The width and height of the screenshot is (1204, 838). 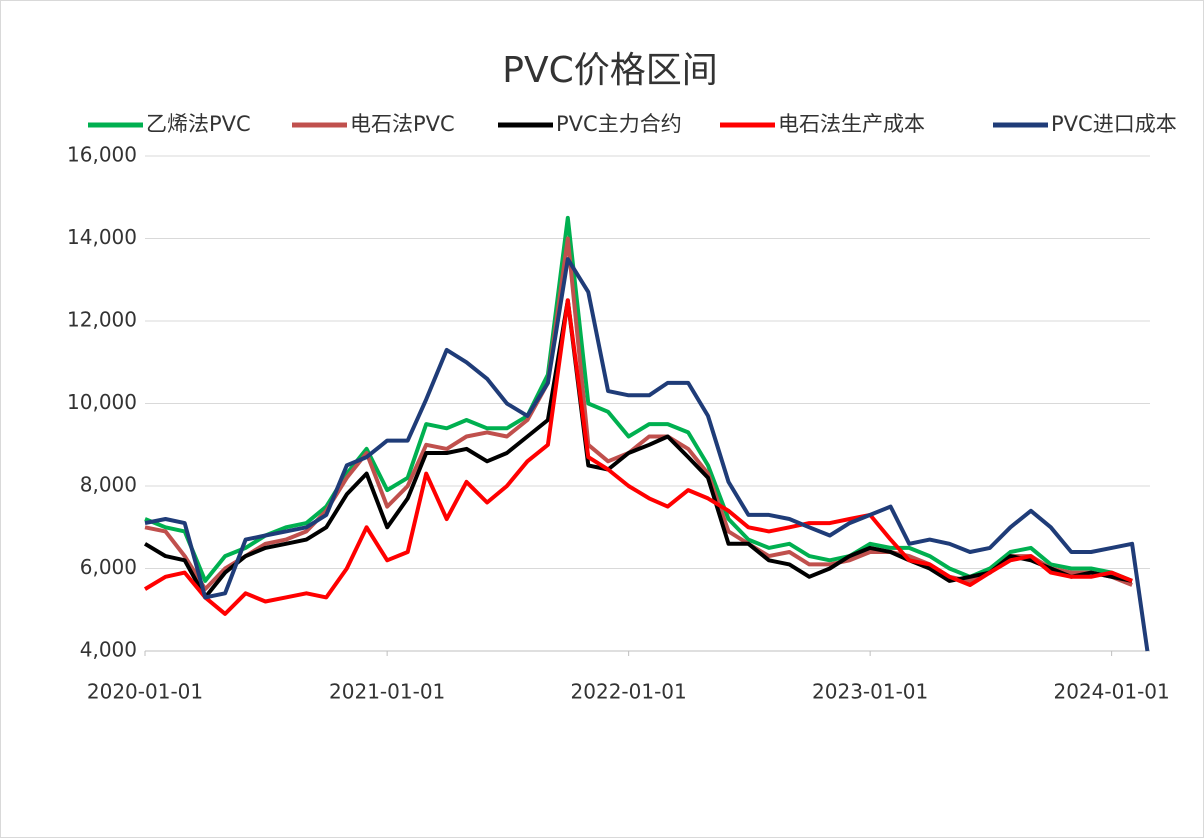 What do you see at coordinates (102, 155) in the screenshot?
I see `y-tick-label: 16,000` at bounding box center [102, 155].